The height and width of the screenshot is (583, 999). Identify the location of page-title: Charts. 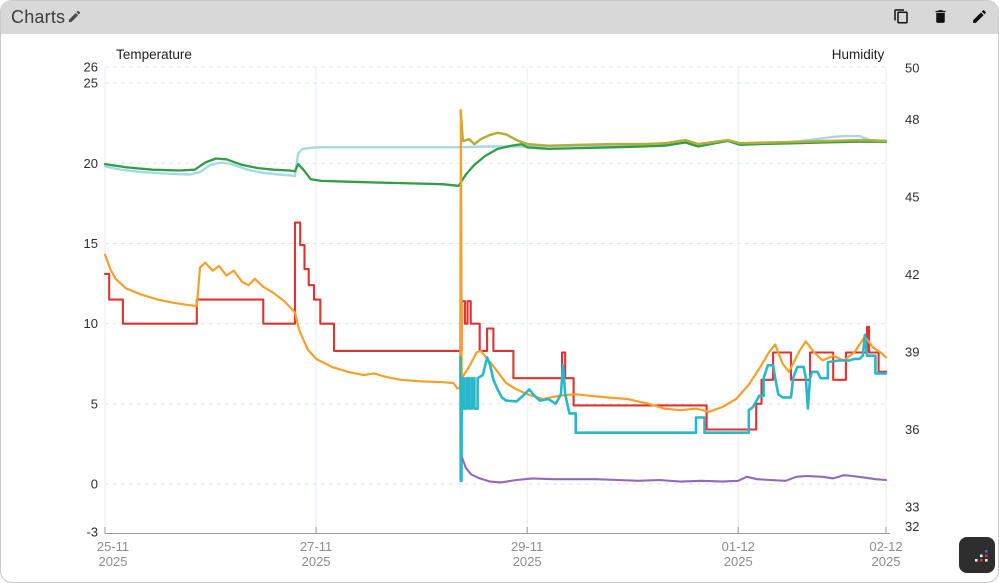
(38, 17).